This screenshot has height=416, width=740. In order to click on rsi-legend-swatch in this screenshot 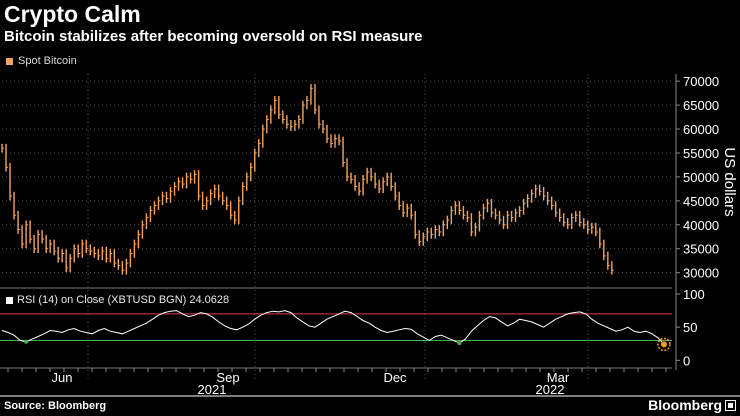, I will do `click(9, 300)`.